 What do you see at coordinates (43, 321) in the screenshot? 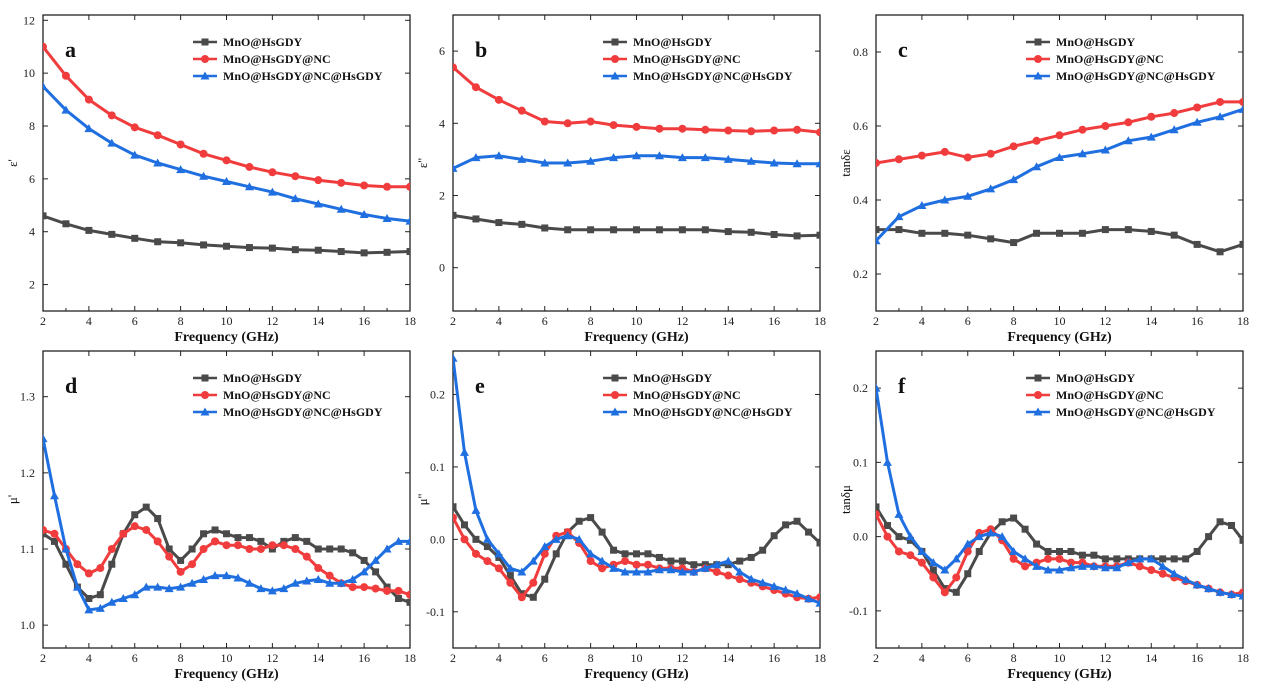
I see `x-tick-label: 2` at bounding box center [43, 321].